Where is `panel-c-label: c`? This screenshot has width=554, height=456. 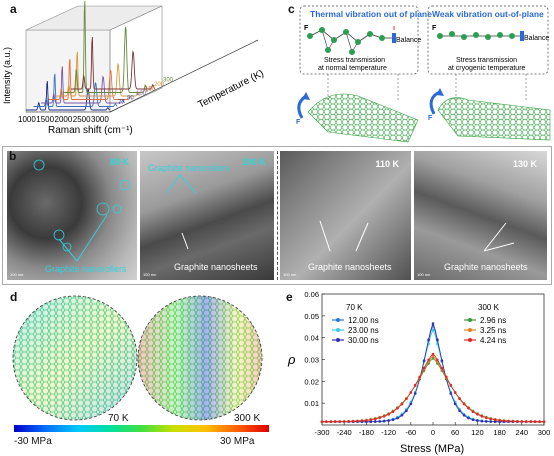
panel-c-label: c is located at coordinates (291, 9).